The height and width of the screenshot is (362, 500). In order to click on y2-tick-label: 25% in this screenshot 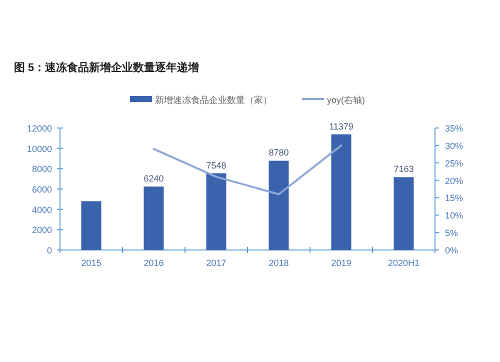, I will do `click(454, 163)`.